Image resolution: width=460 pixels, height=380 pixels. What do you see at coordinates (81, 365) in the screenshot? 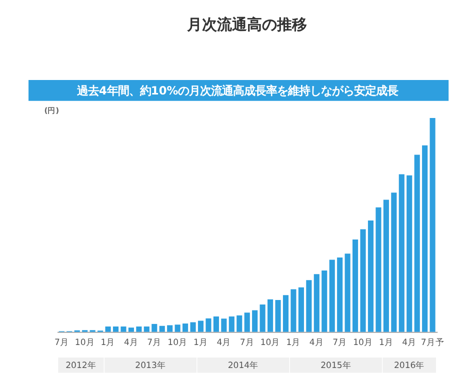
I see `text: 2012年` at bounding box center [81, 365].